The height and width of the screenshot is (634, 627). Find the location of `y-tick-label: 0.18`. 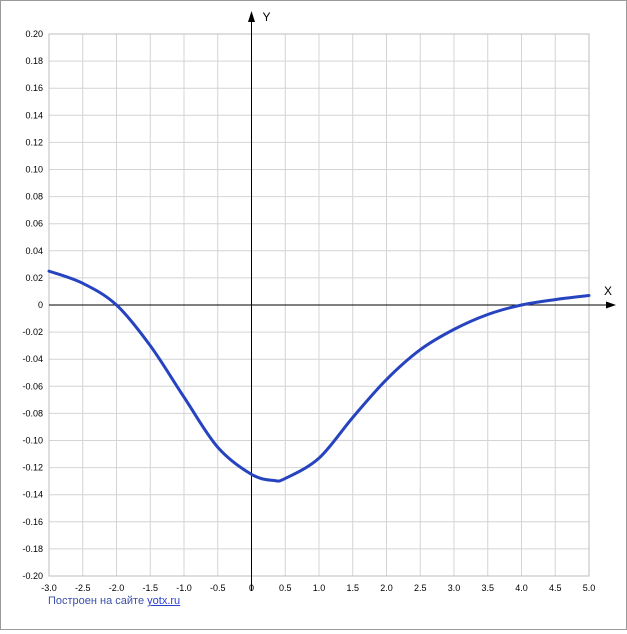

y-tick-label: 0.18 is located at coordinates (34, 61).